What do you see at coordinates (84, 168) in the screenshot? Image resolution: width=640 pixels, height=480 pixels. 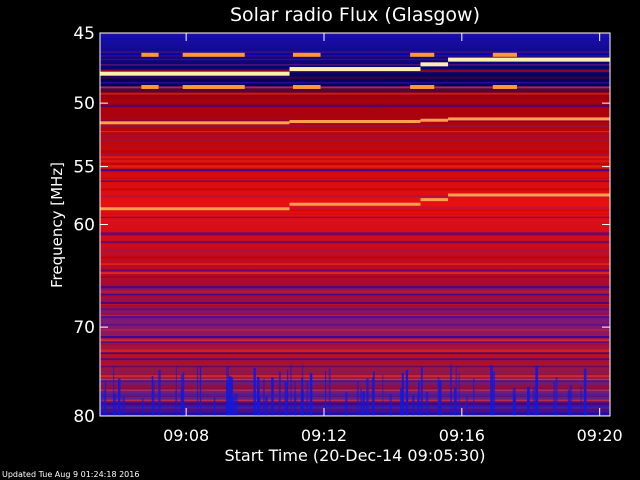 I see `y-tick-label: 55` at bounding box center [84, 168].